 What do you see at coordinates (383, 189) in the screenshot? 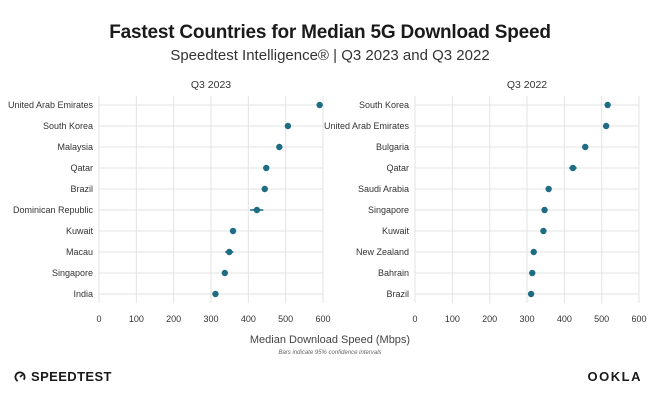
I see `category-label: Saudi Arabia` at bounding box center [383, 189].